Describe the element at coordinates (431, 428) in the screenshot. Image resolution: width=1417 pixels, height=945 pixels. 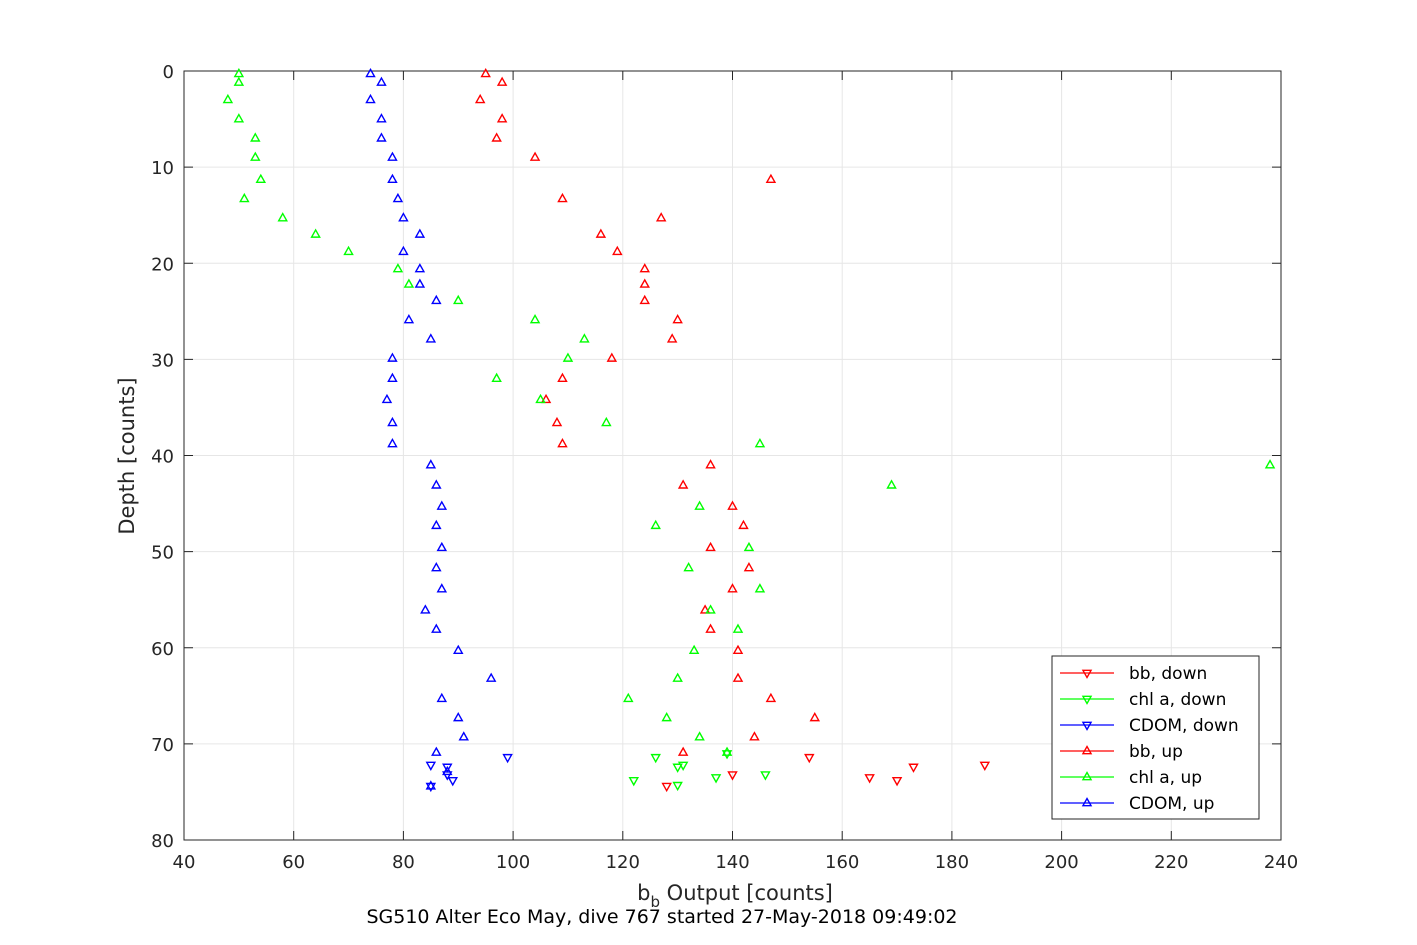
I see `series-cdom-up` at that location.